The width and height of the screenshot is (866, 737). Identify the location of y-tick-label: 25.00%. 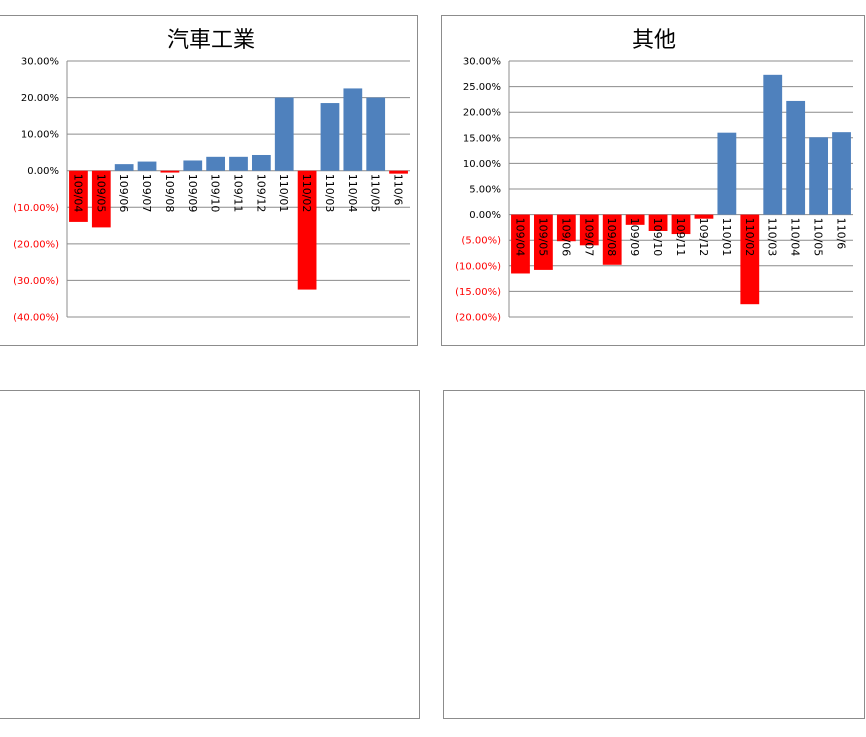
(482, 87).